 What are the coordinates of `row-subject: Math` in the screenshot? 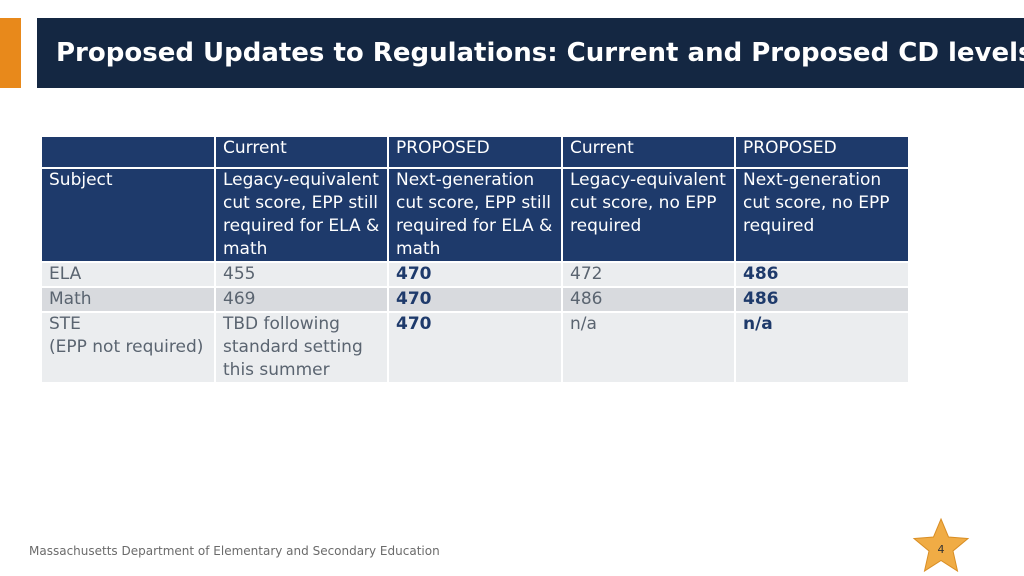 It's located at (128, 299).